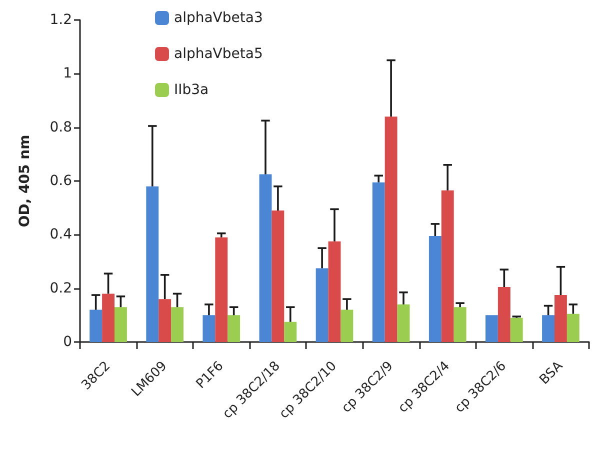 The width and height of the screenshot is (601, 472). What do you see at coordinates (61, 20) in the screenshot?
I see `y-tick-label: 1.2` at bounding box center [61, 20].